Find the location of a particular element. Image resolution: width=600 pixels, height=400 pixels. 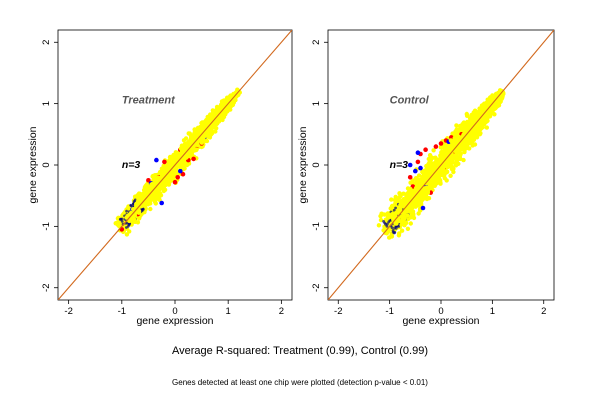

x-tick-label: 2 is located at coordinates (281, 311).